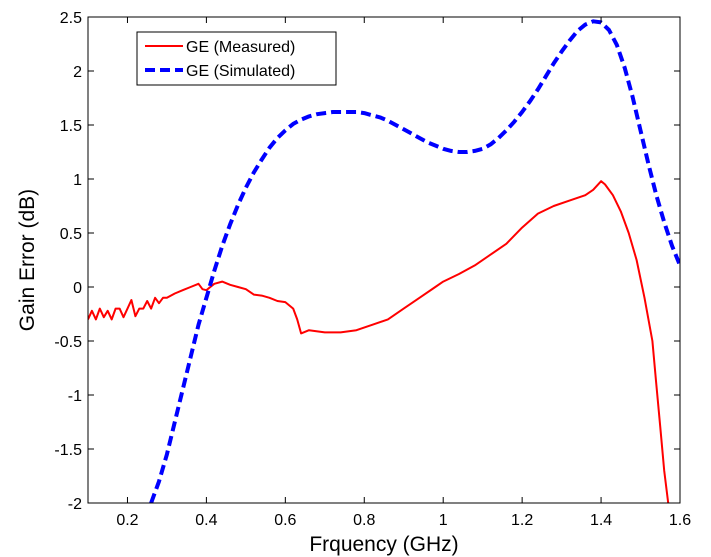 The height and width of the screenshot is (557, 711). Describe the element at coordinates (68, 342) in the screenshot. I see `y-tick-label: -0.5` at that location.